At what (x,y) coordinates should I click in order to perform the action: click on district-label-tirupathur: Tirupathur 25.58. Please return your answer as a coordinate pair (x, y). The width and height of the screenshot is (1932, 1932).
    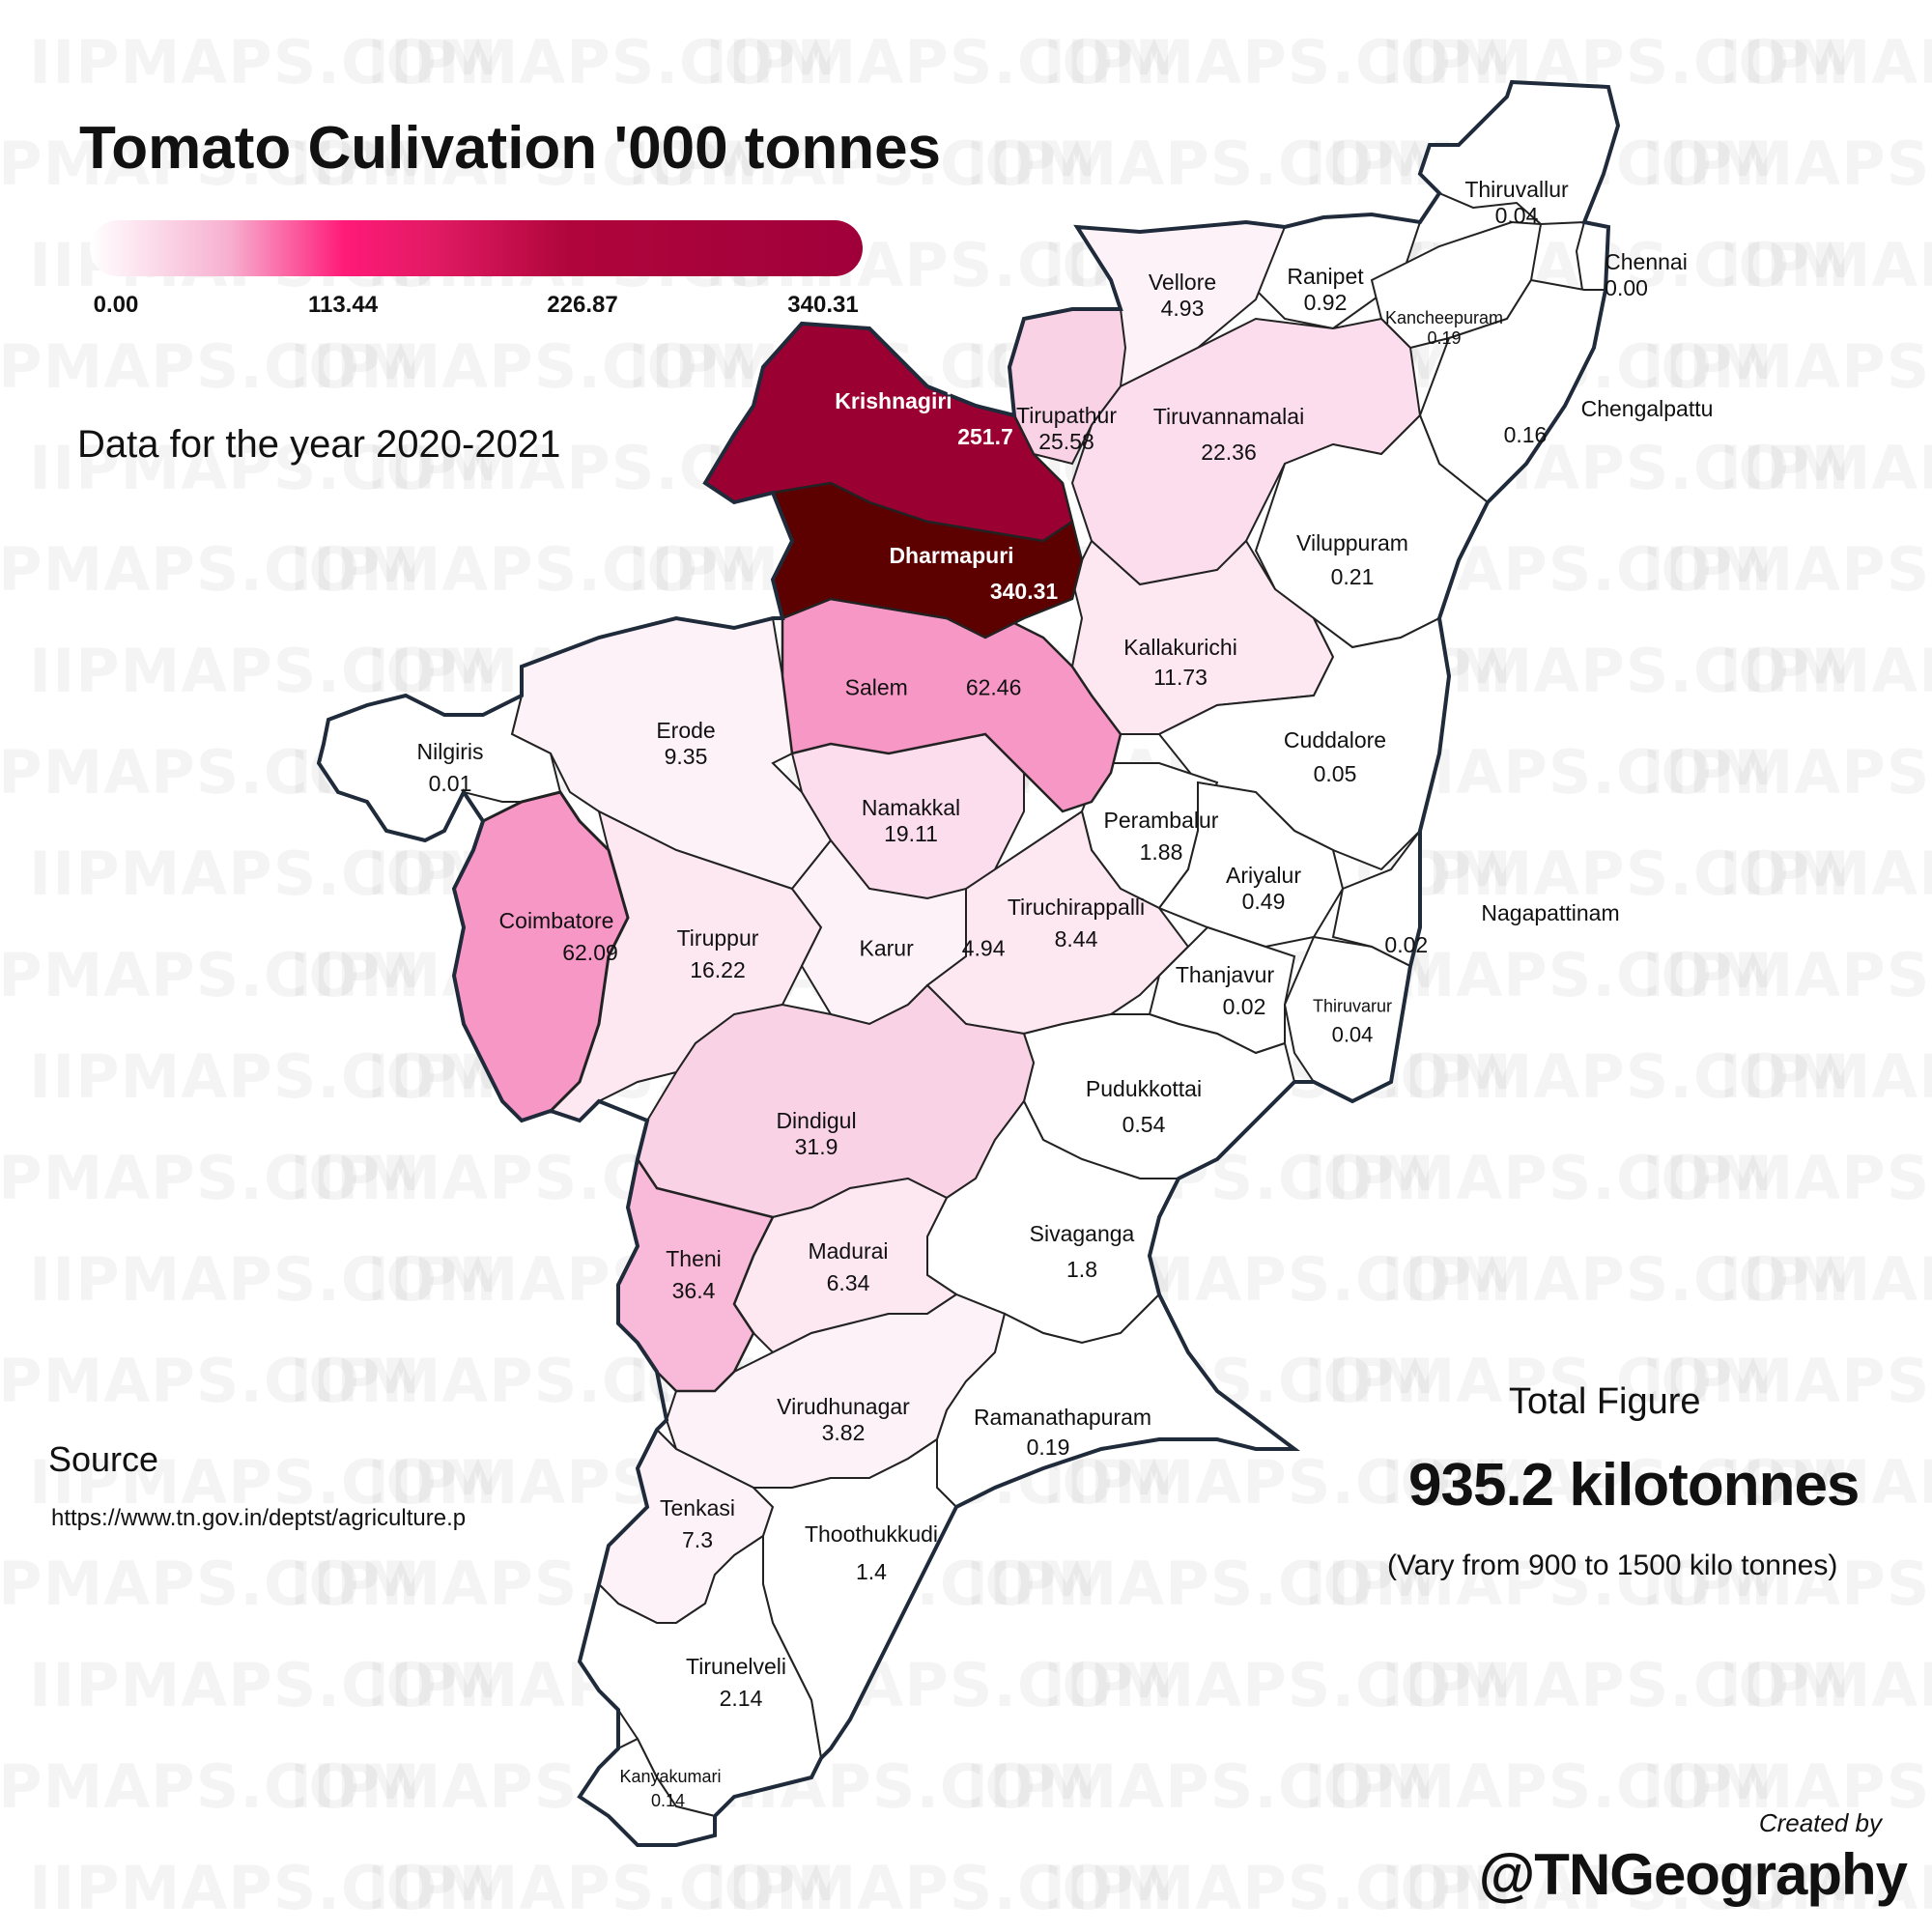
    Looking at the image, I should click on (1066, 428).